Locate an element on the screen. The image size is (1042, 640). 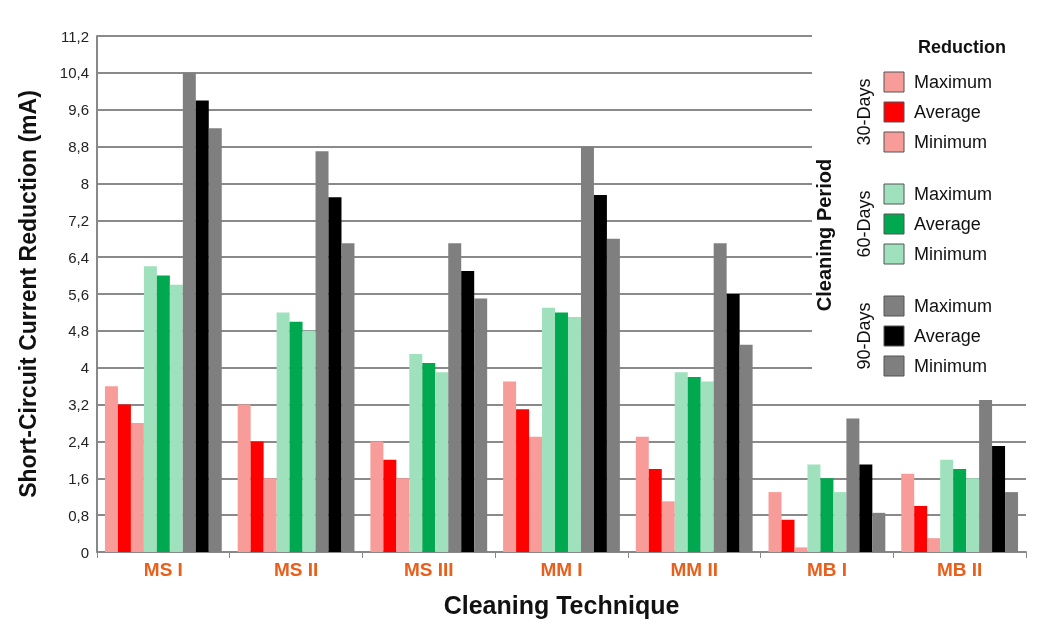
x-tick-label: MM I is located at coordinates (561, 569).